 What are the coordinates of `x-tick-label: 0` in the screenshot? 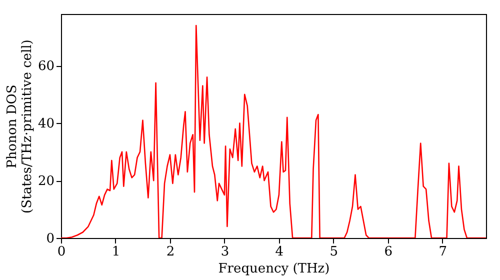 It's located at (61, 252).